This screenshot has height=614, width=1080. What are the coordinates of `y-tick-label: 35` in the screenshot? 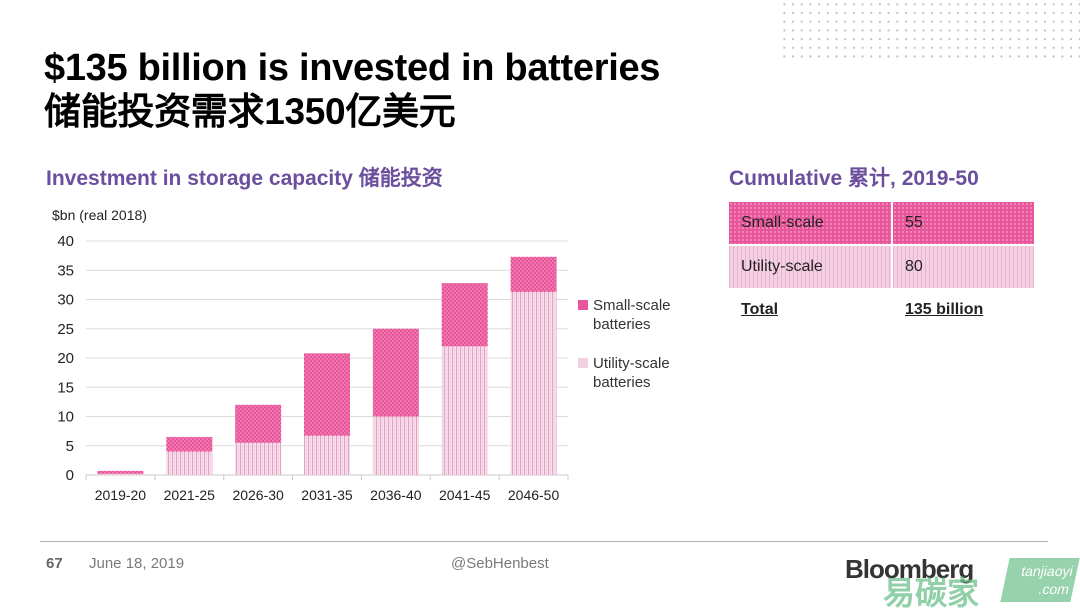 It's located at (65, 270).